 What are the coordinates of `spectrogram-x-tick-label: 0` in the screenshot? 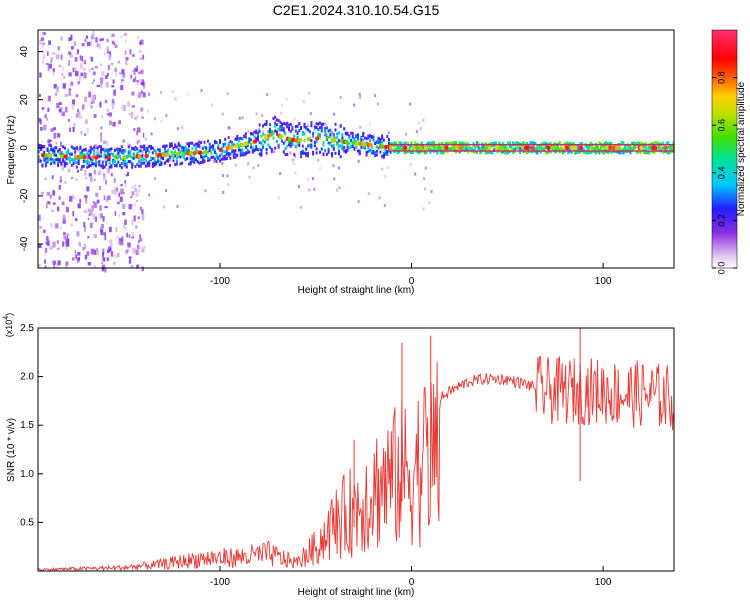 It's located at (412, 281).